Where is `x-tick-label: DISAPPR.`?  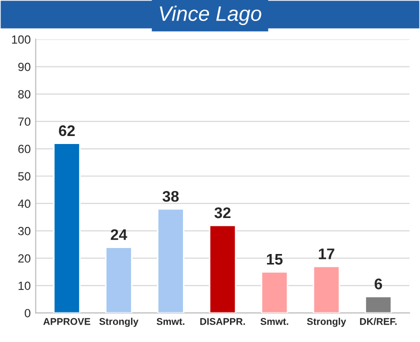 x-tick-label: DISAPPR. is located at coordinates (222, 321).